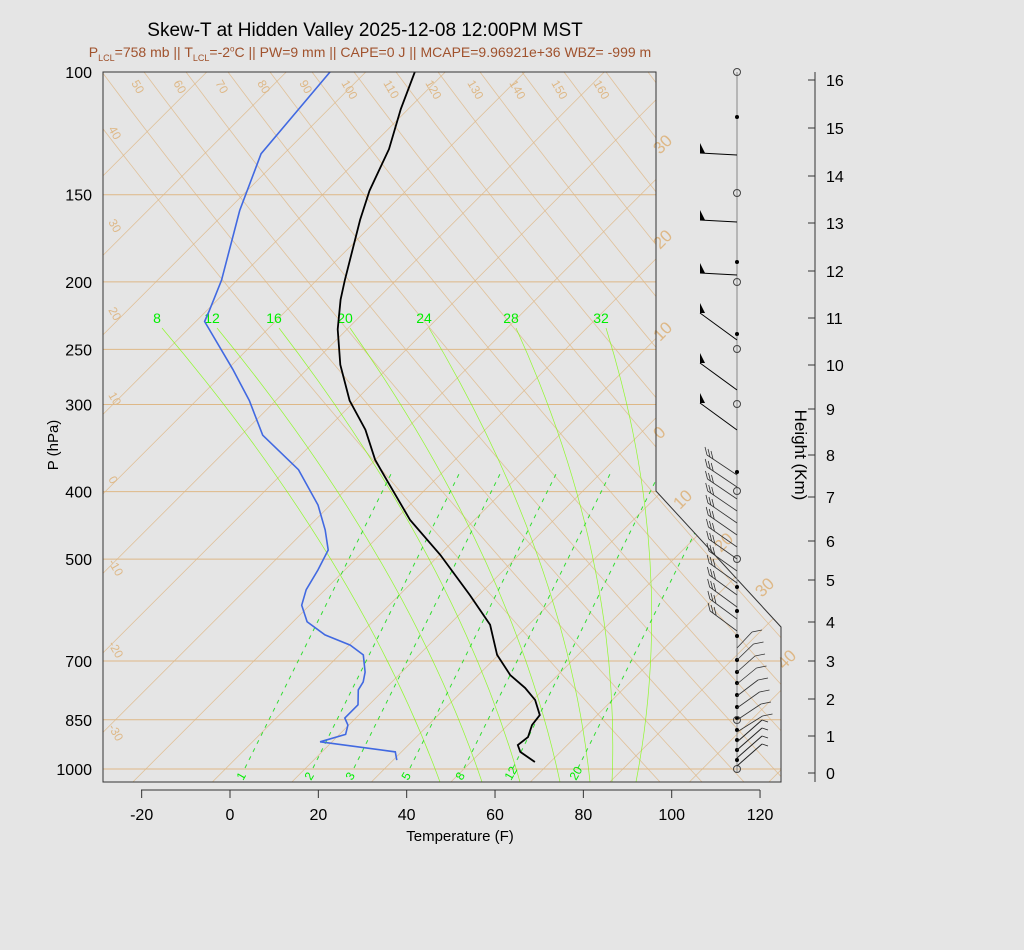 Image resolution: width=1024 pixels, height=950 pixels. I want to click on mixing-ratio-line, so click(484, 619).